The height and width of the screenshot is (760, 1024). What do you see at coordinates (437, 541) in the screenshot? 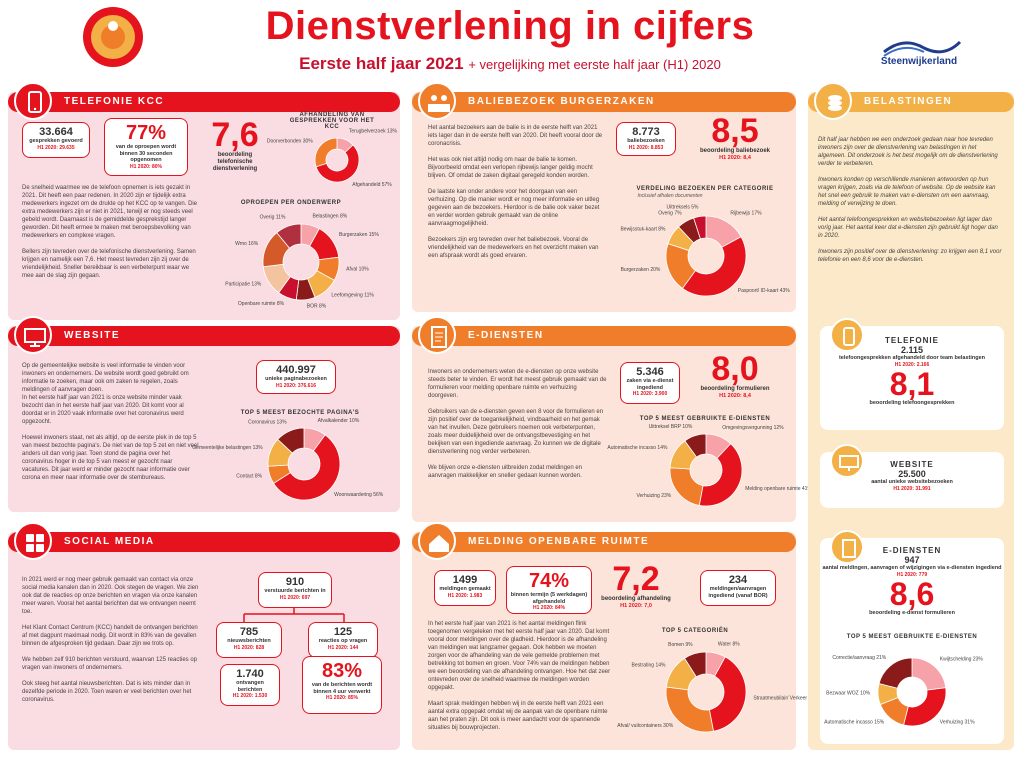
I see `house-icon` at bounding box center [437, 541].